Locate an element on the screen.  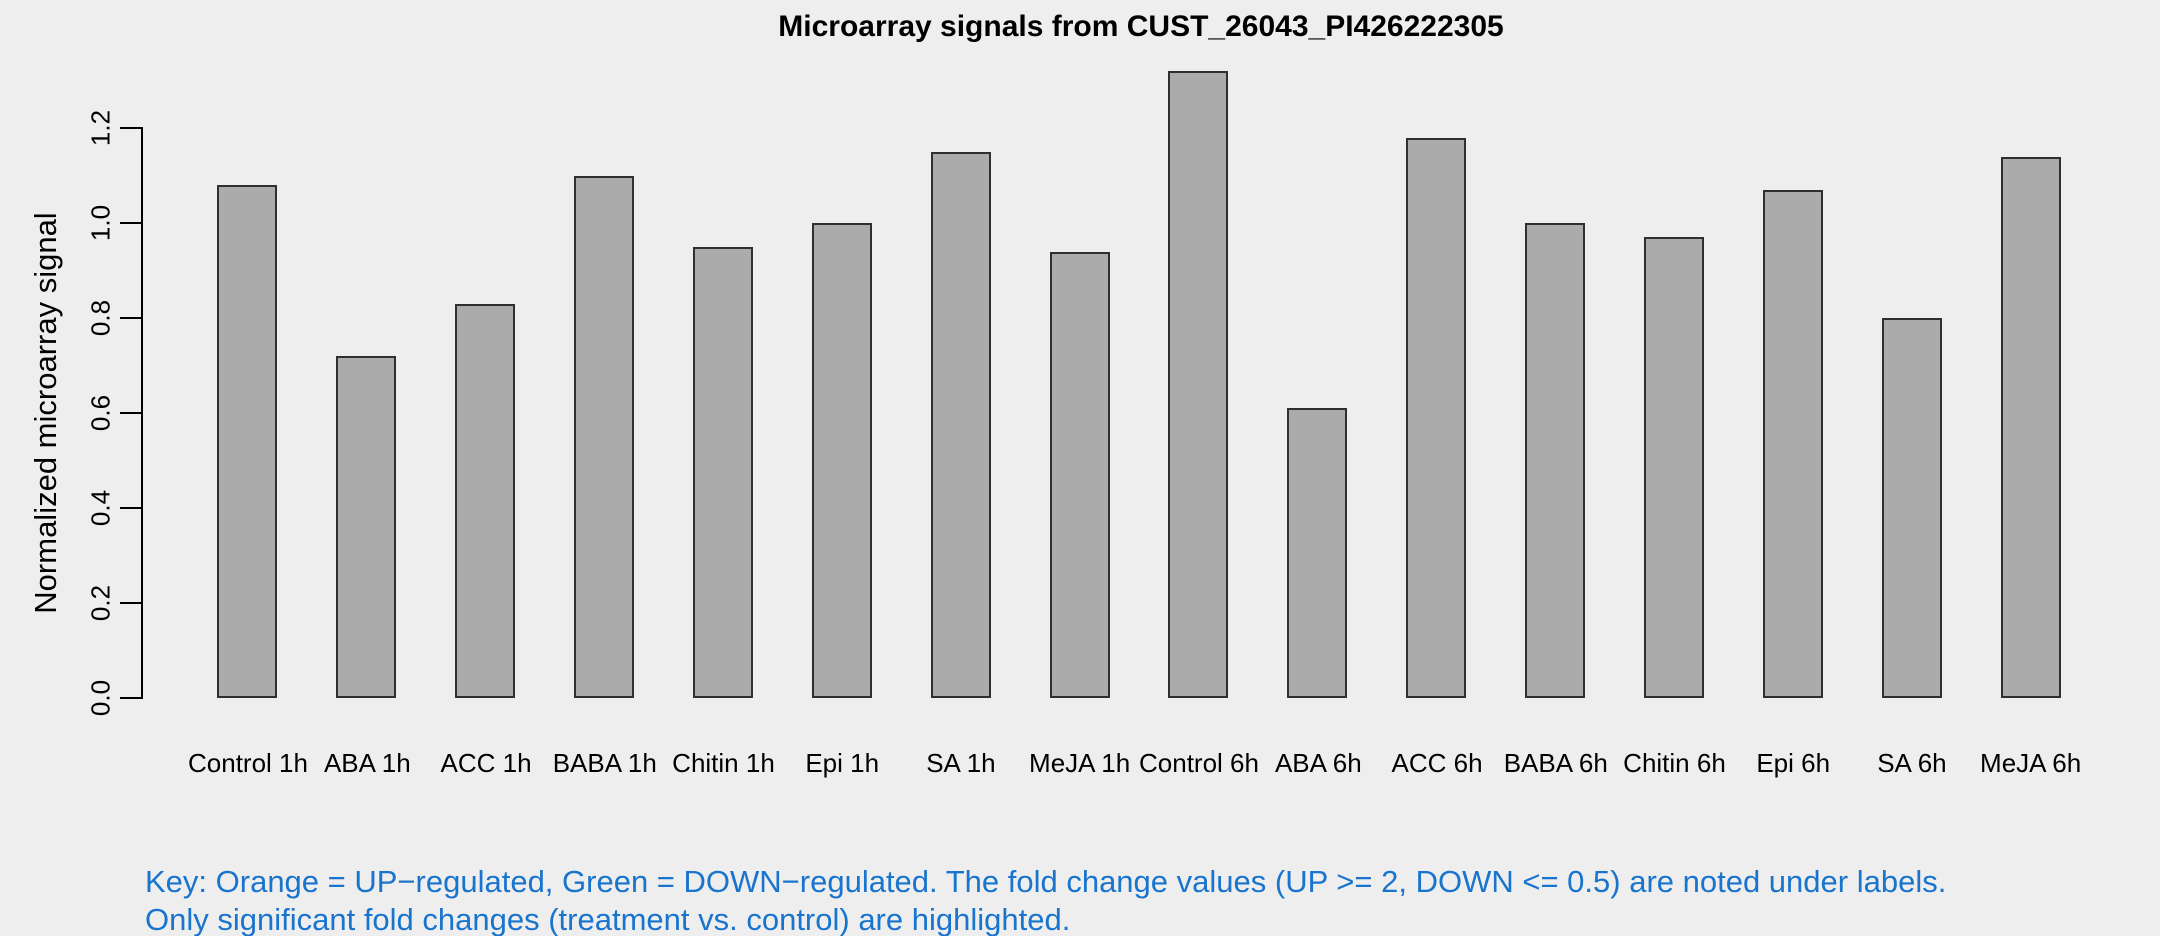
bar-acc-1h is located at coordinates (485, 500).